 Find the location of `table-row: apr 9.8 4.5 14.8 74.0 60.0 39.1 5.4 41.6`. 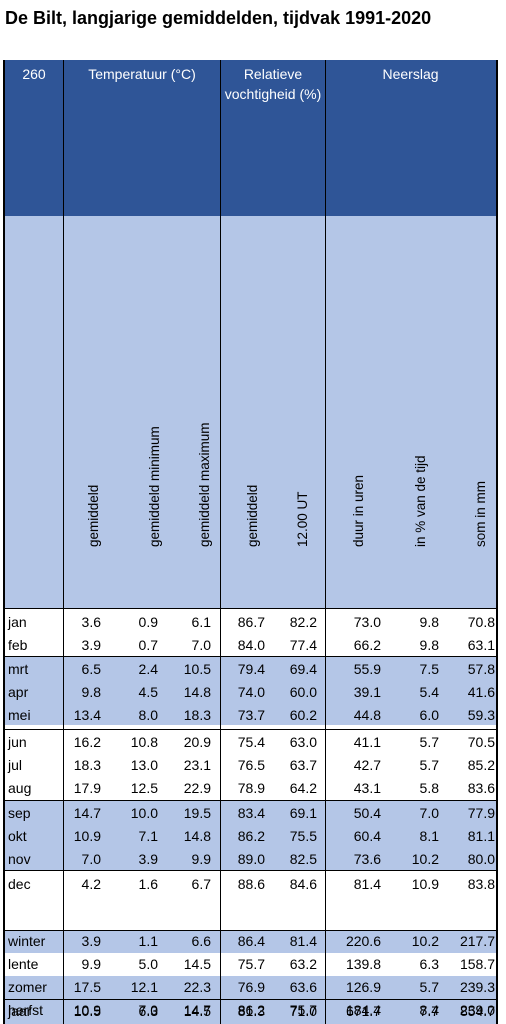

table-row: apr 9.8 4.5 14.8 74.0 60.0 39.1 5.4 41.6 is located at coordinates (250, 692).